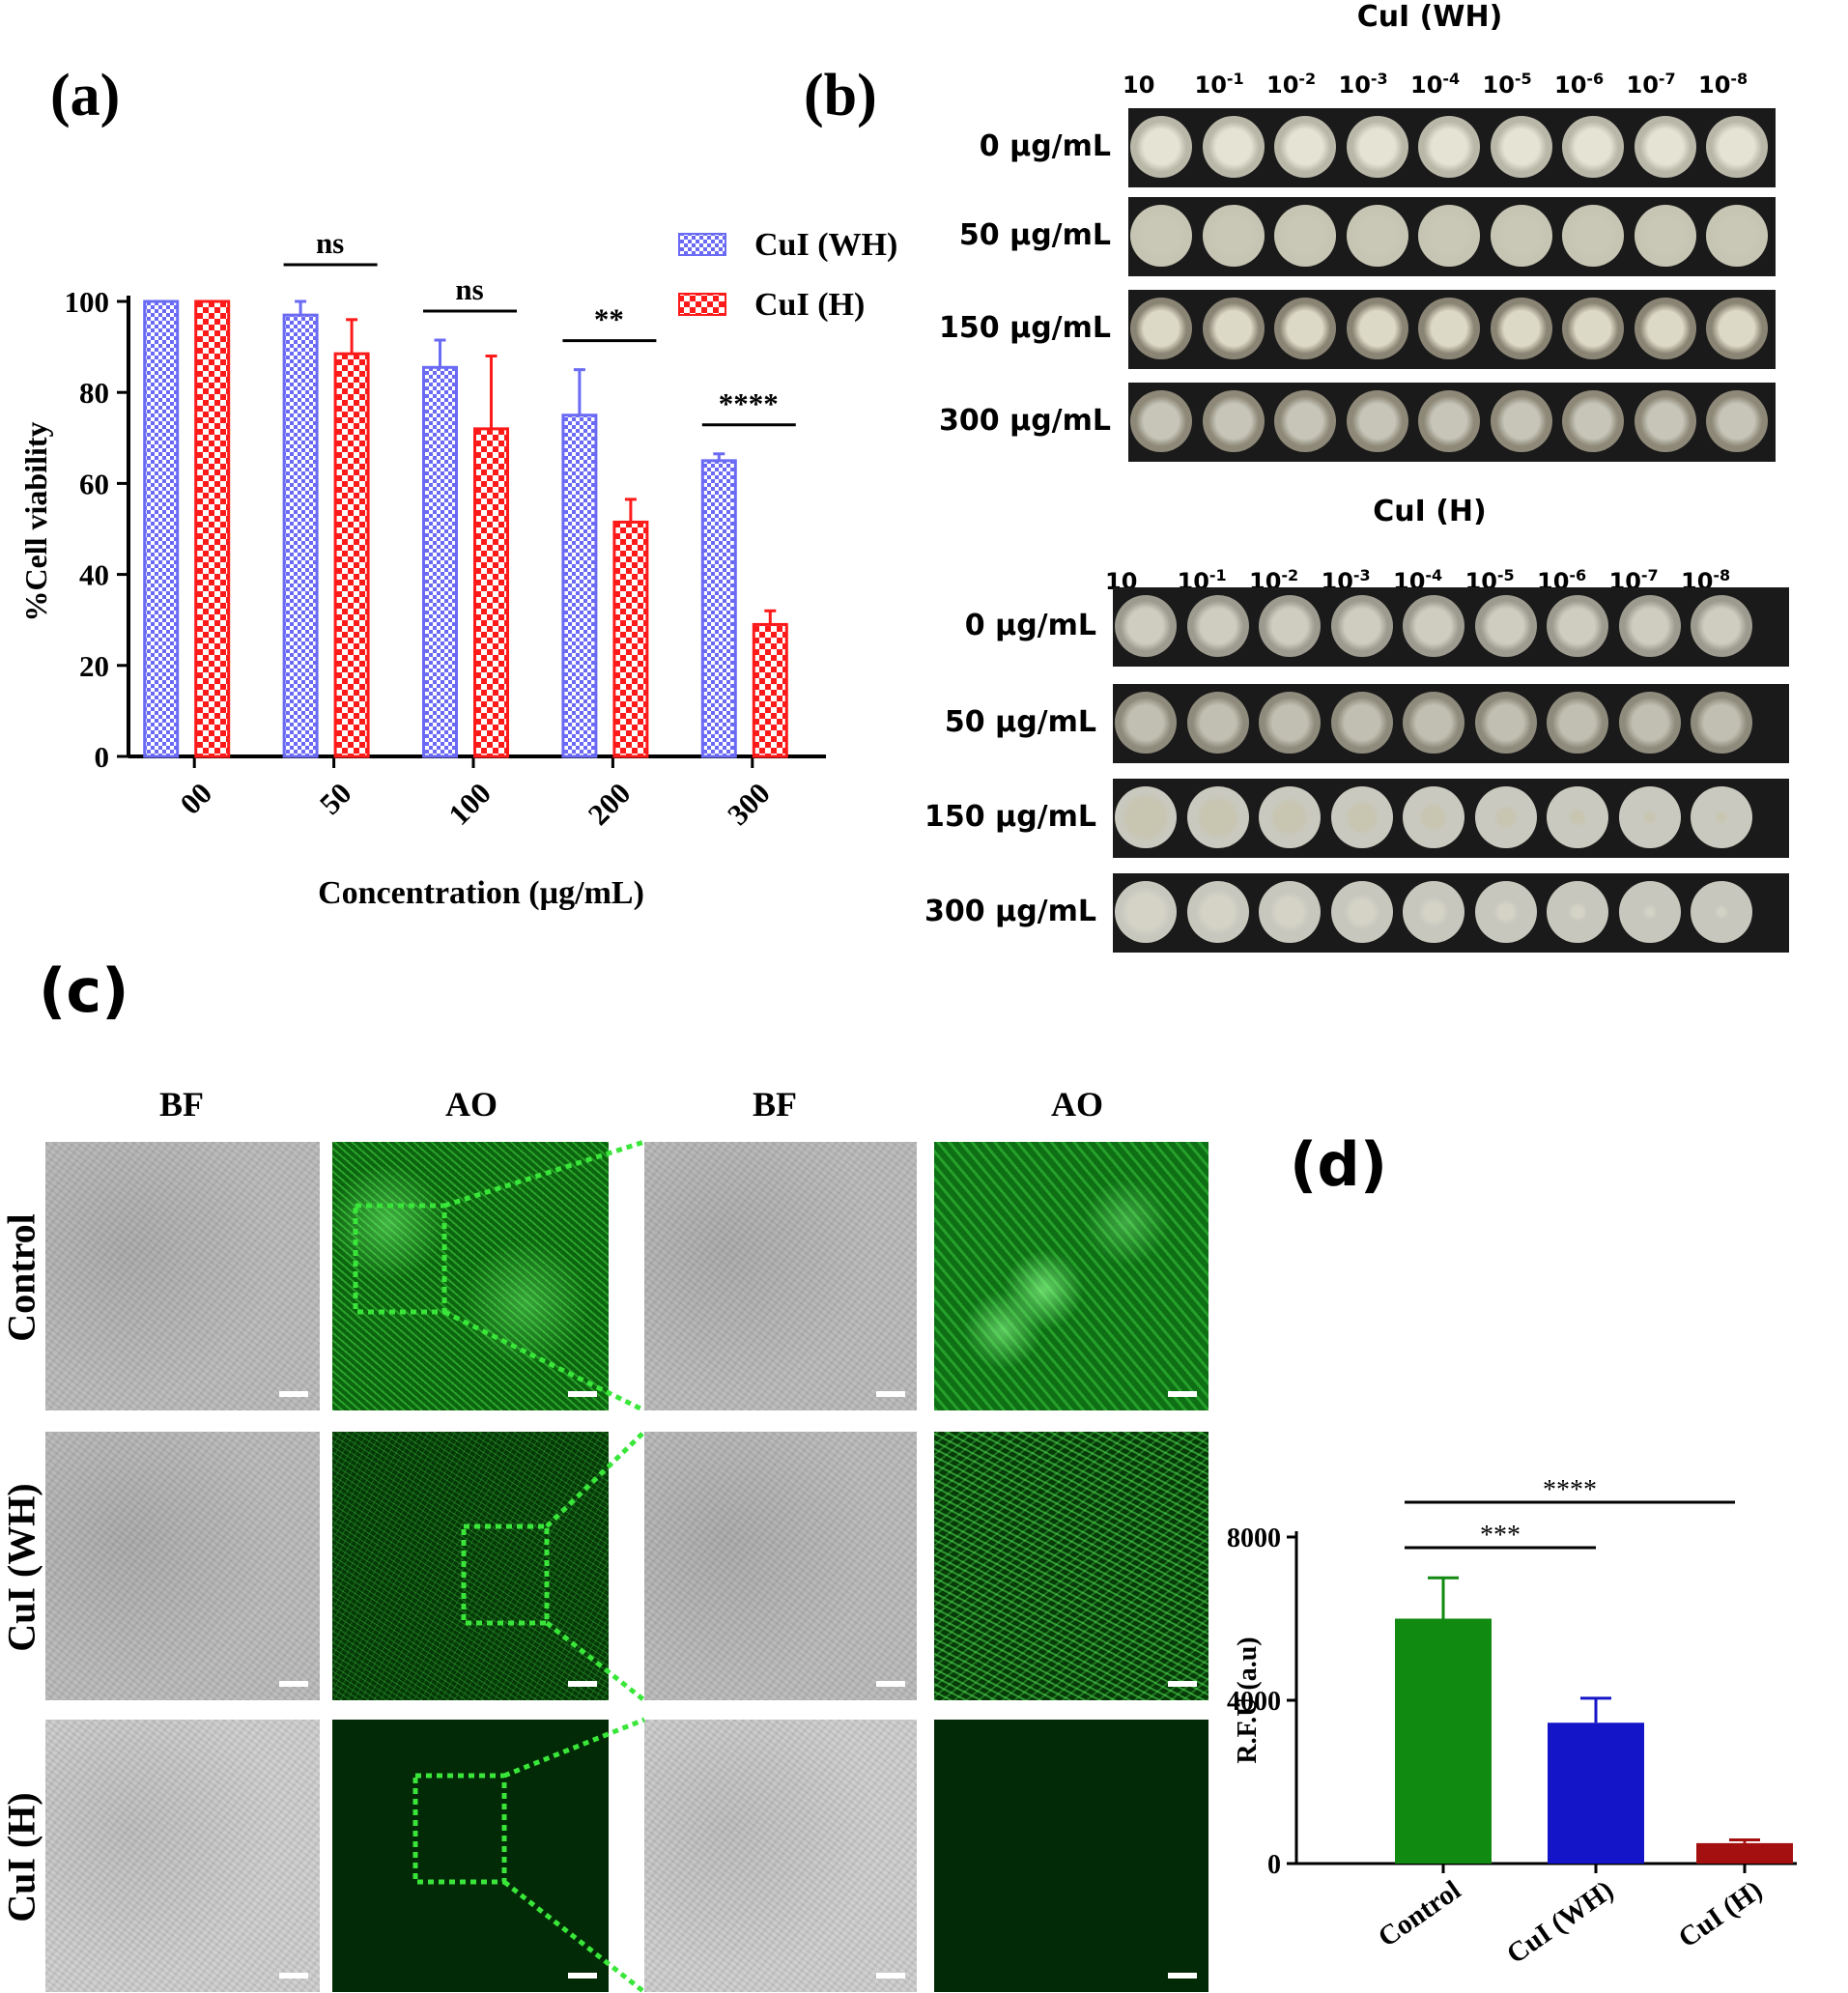 The width and height of the screenshot is (1848, 1993). What do you see at coordinates (840, 95) in the screenshot?
I see `panel-label-b: (b)` at bounding box center [840, 95].